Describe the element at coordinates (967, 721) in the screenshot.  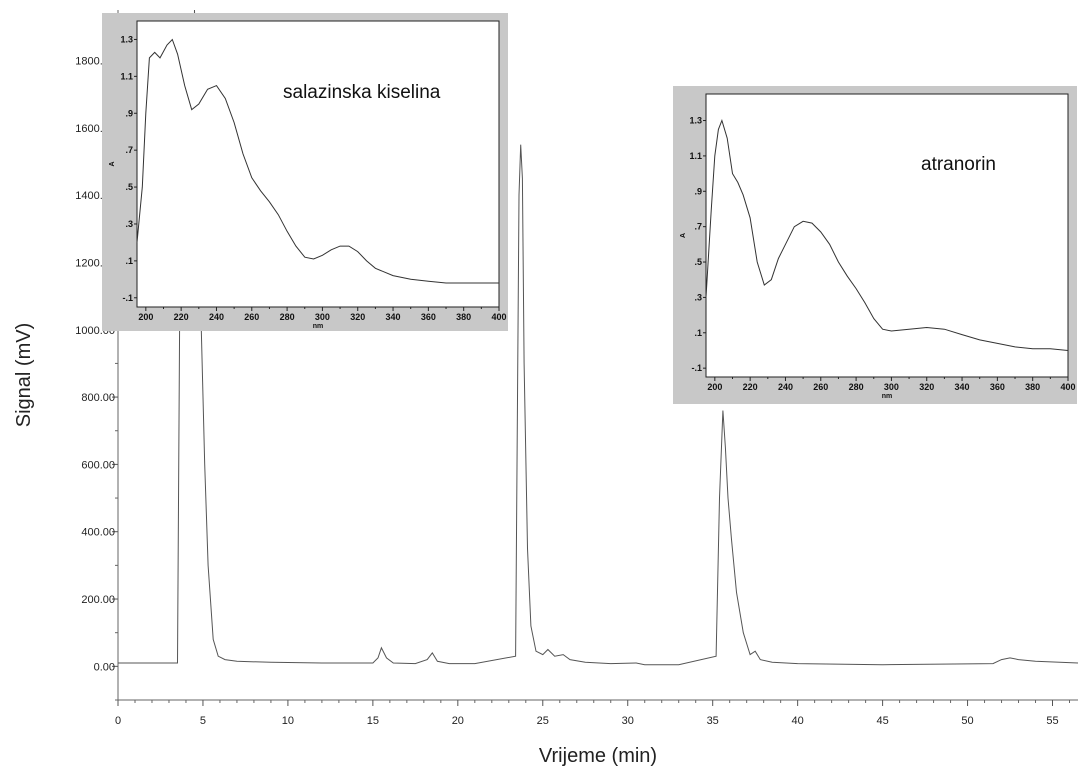
I see `x-tick-label: 50` at that location.